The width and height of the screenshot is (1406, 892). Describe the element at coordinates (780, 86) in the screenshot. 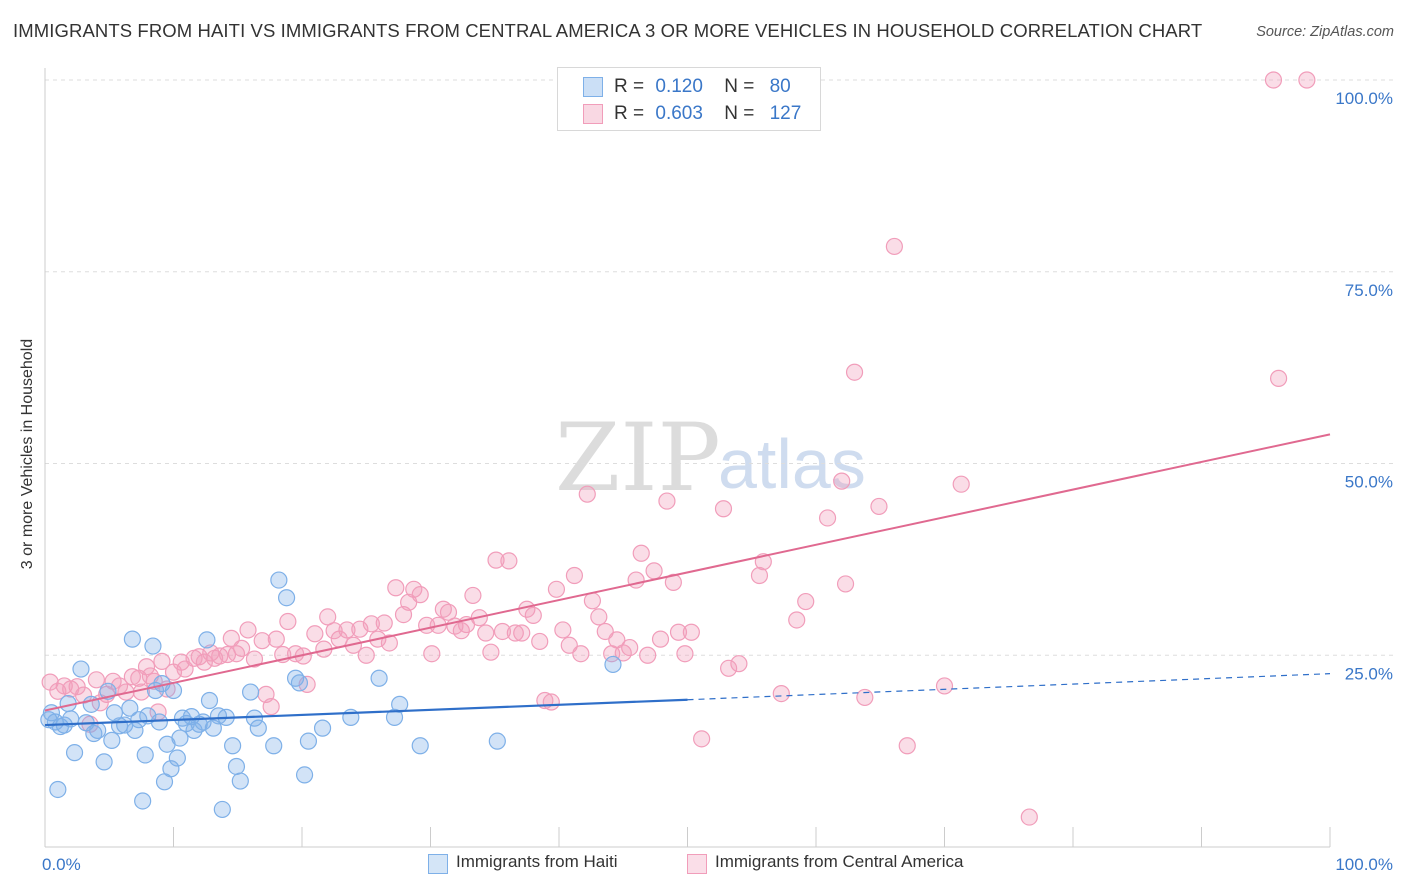

I see `legend-n-value: 80` at that location.